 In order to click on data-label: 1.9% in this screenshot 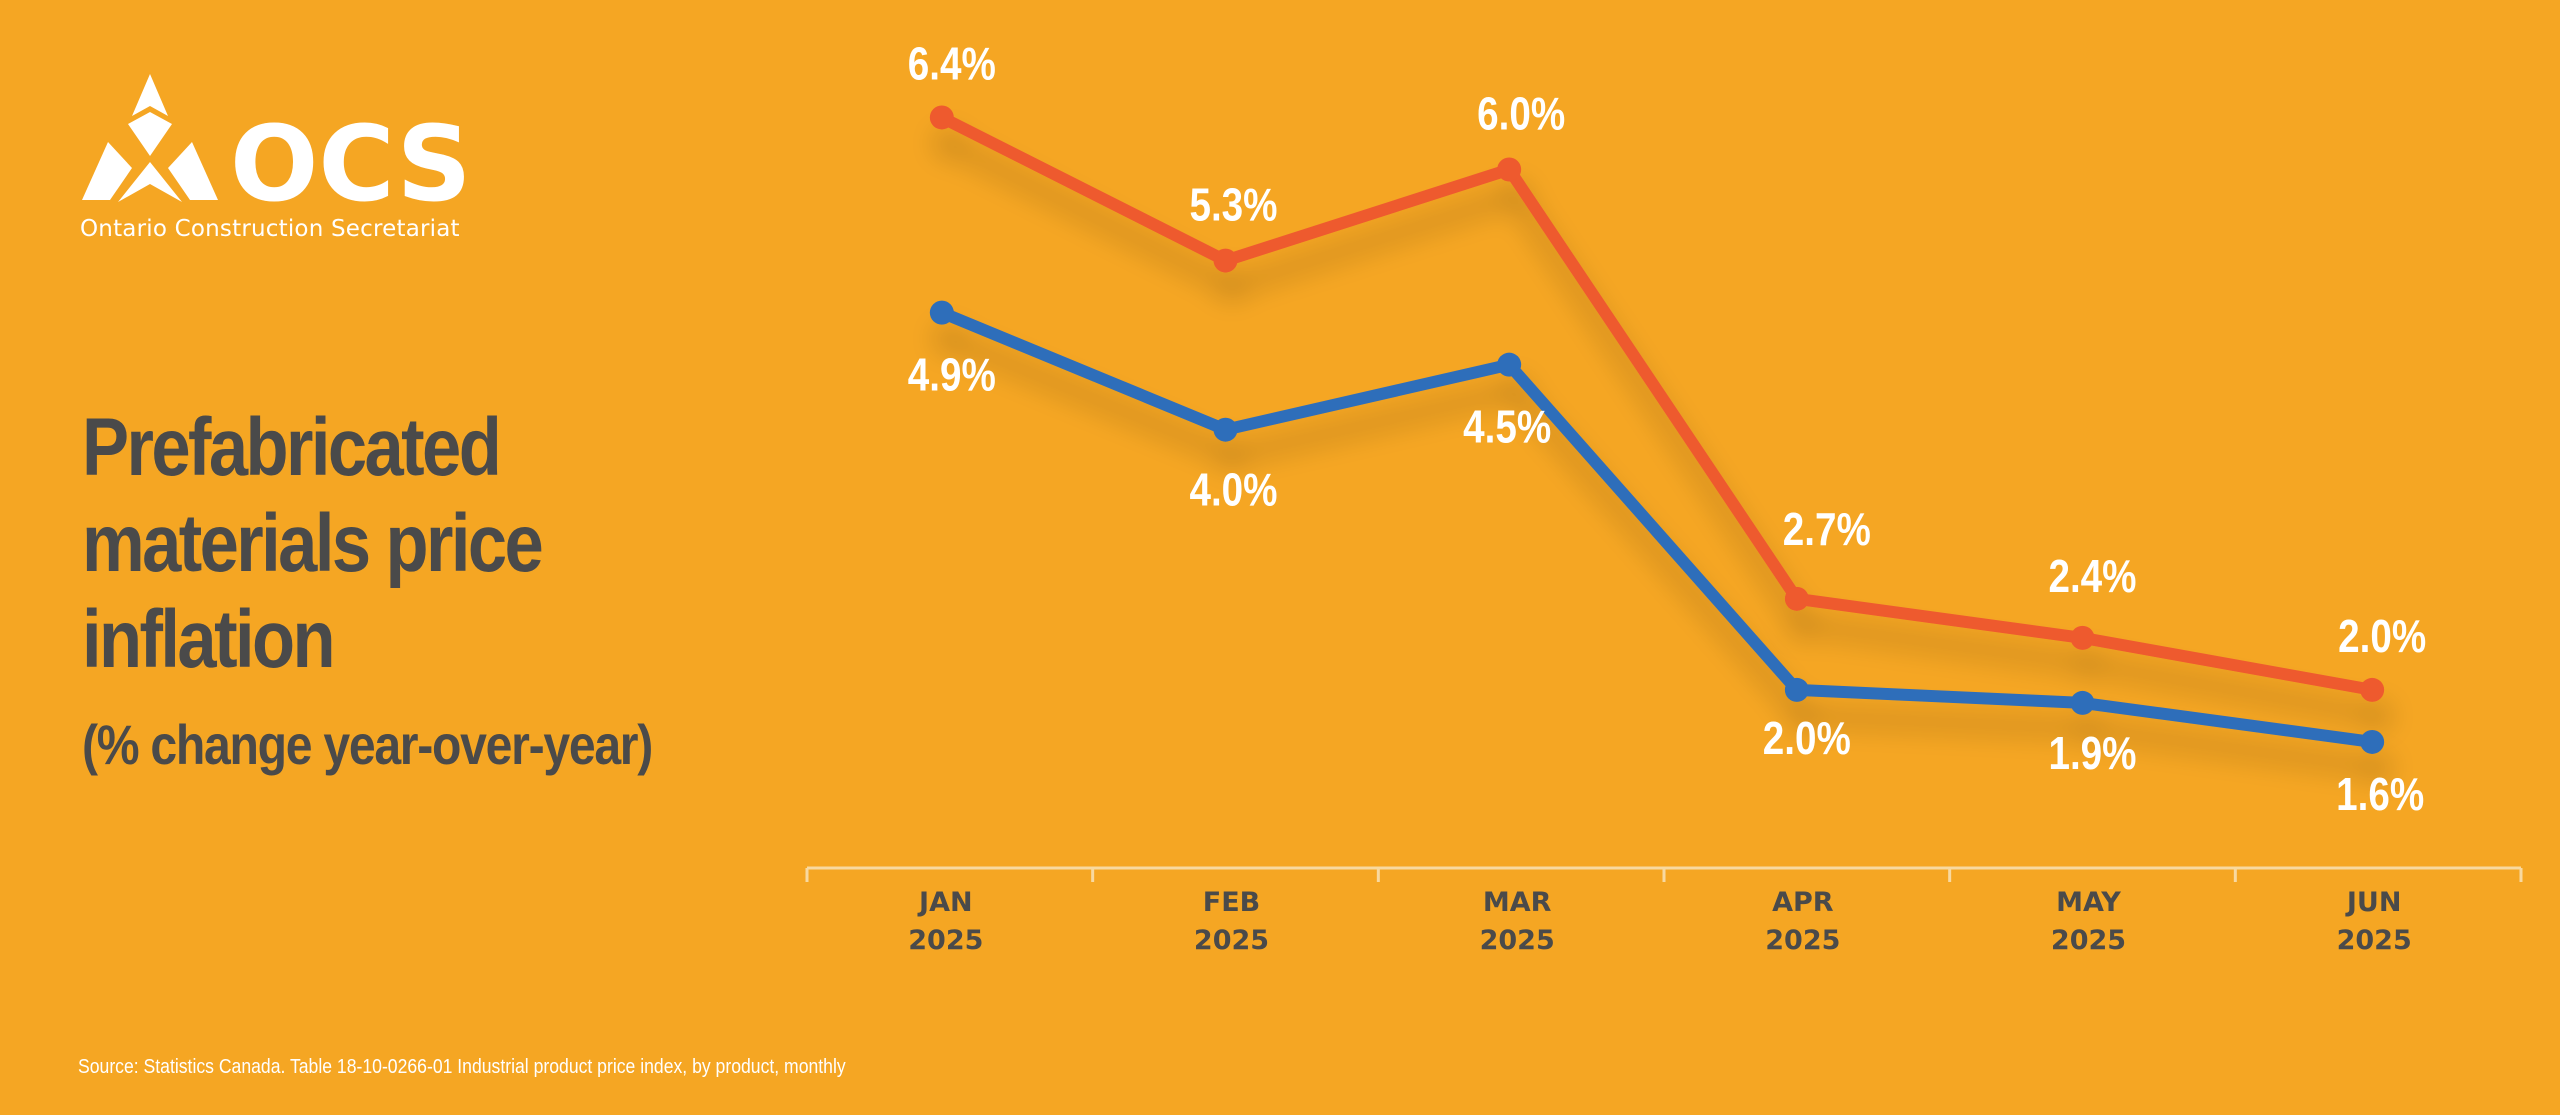, I will do `click(2092, 753)`.